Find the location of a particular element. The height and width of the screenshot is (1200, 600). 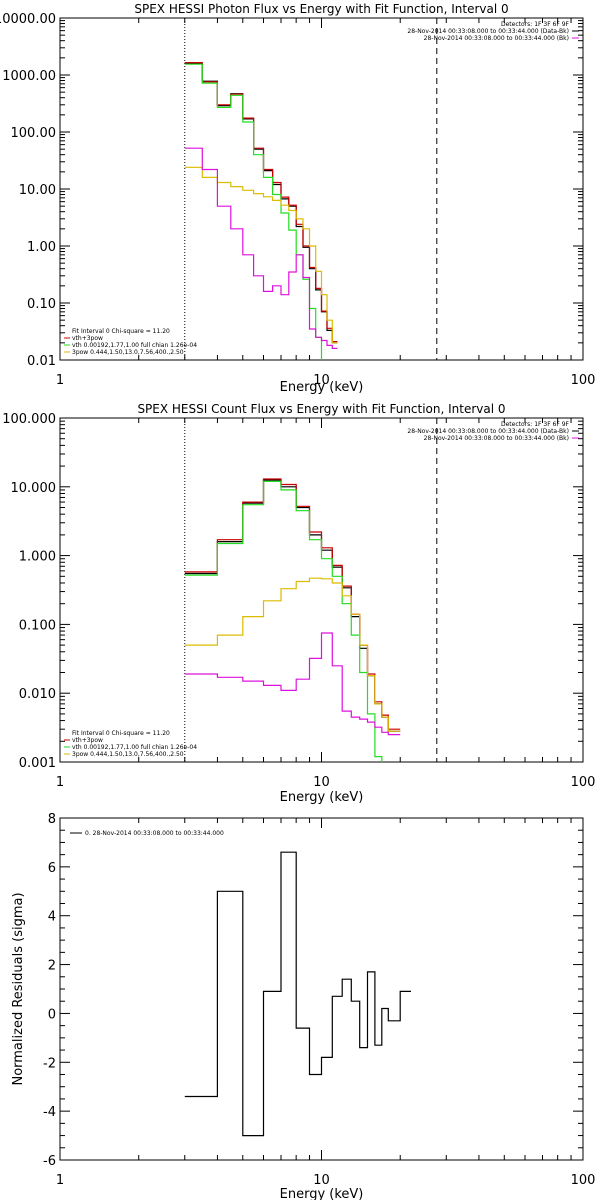

y-tick-label: 1.00 is located at coordinates (41, 247).